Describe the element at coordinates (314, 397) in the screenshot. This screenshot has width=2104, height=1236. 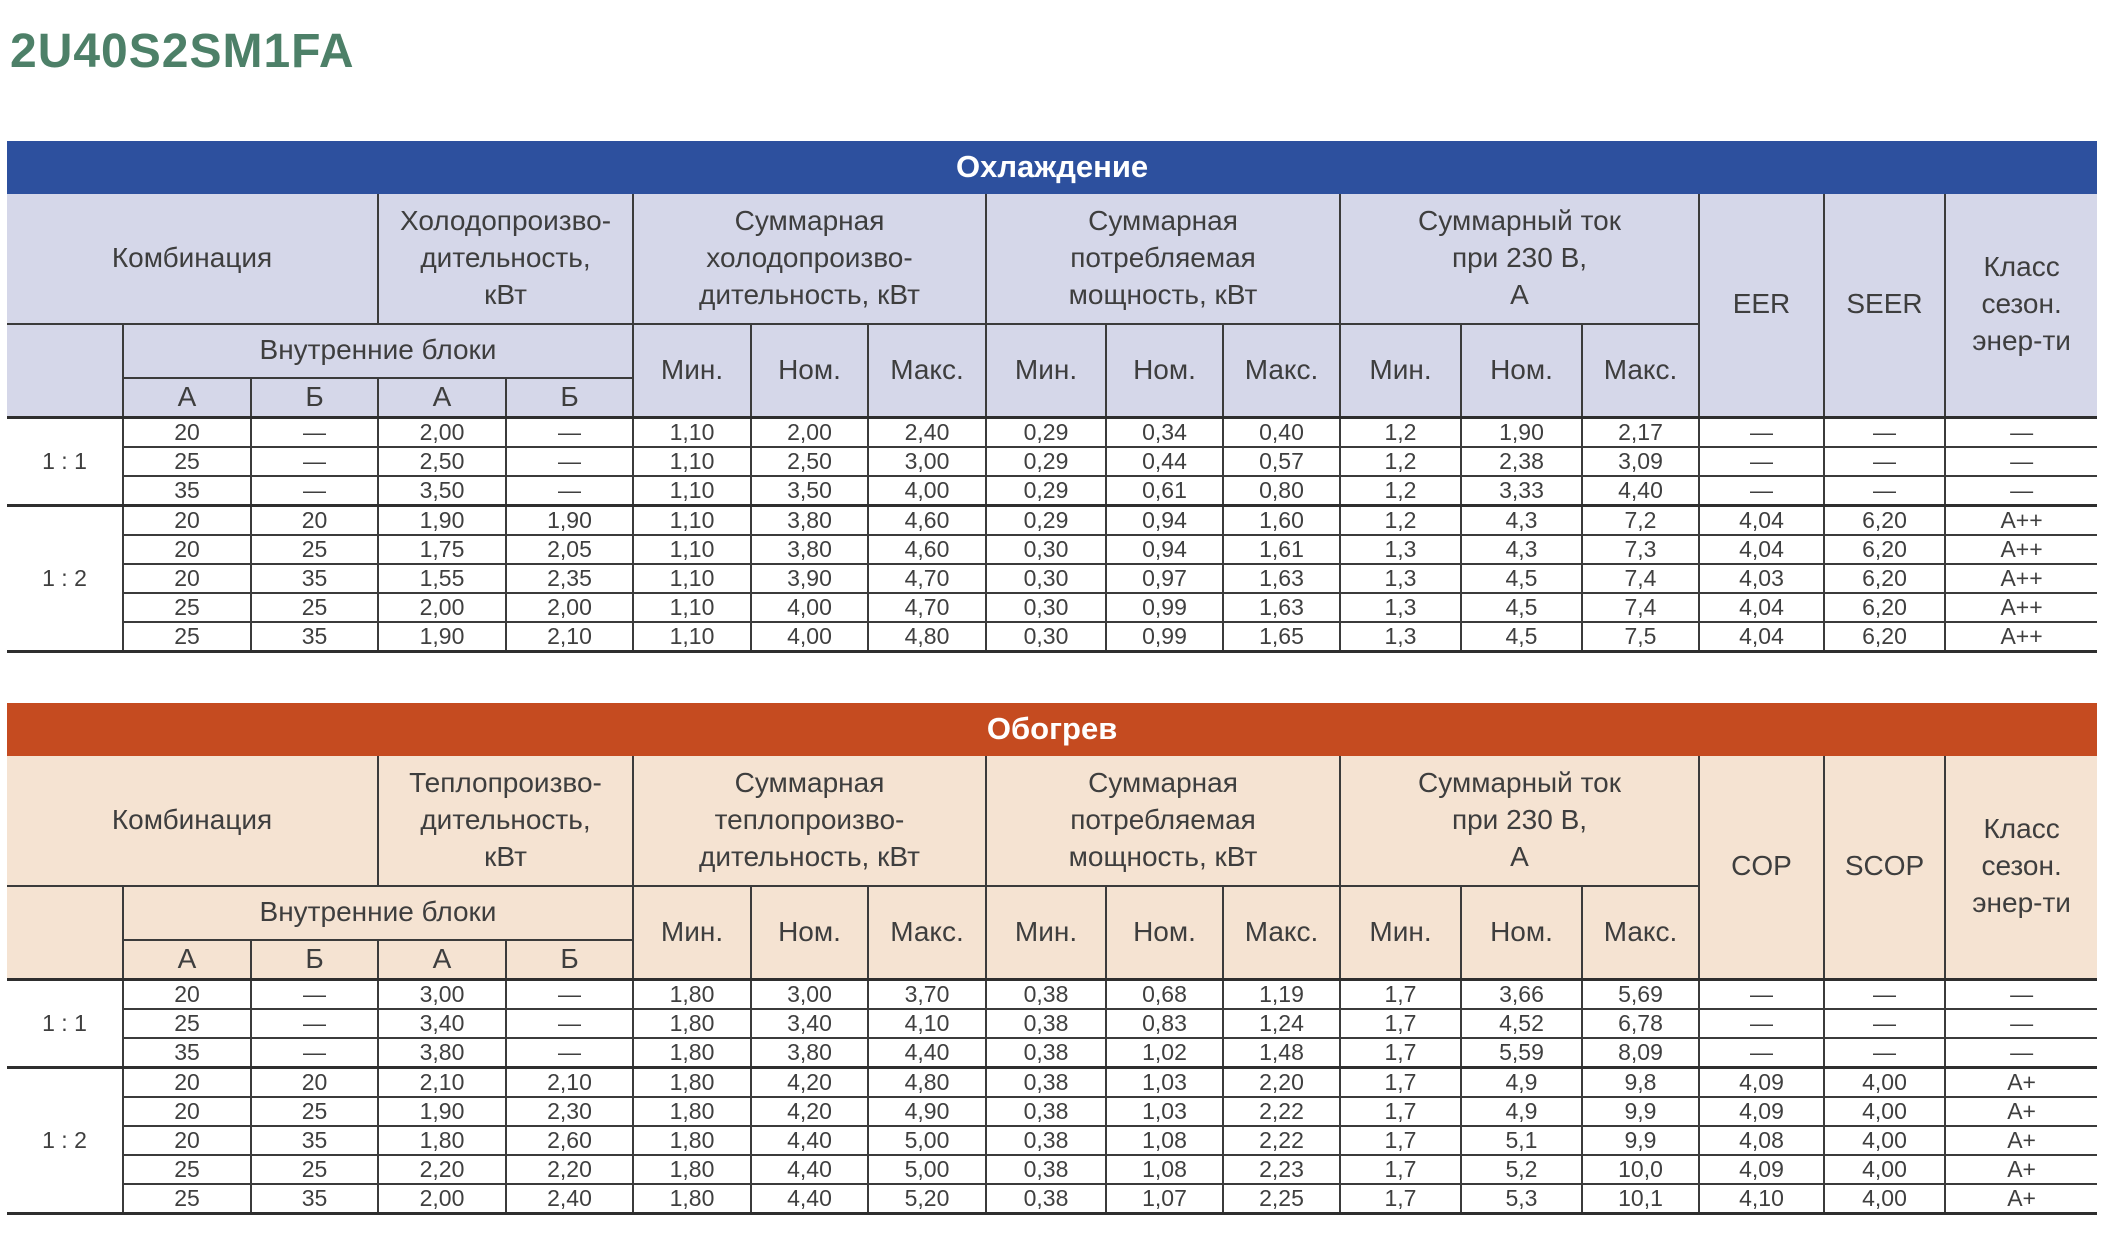
I see `header-unit-b: Б` at that location.